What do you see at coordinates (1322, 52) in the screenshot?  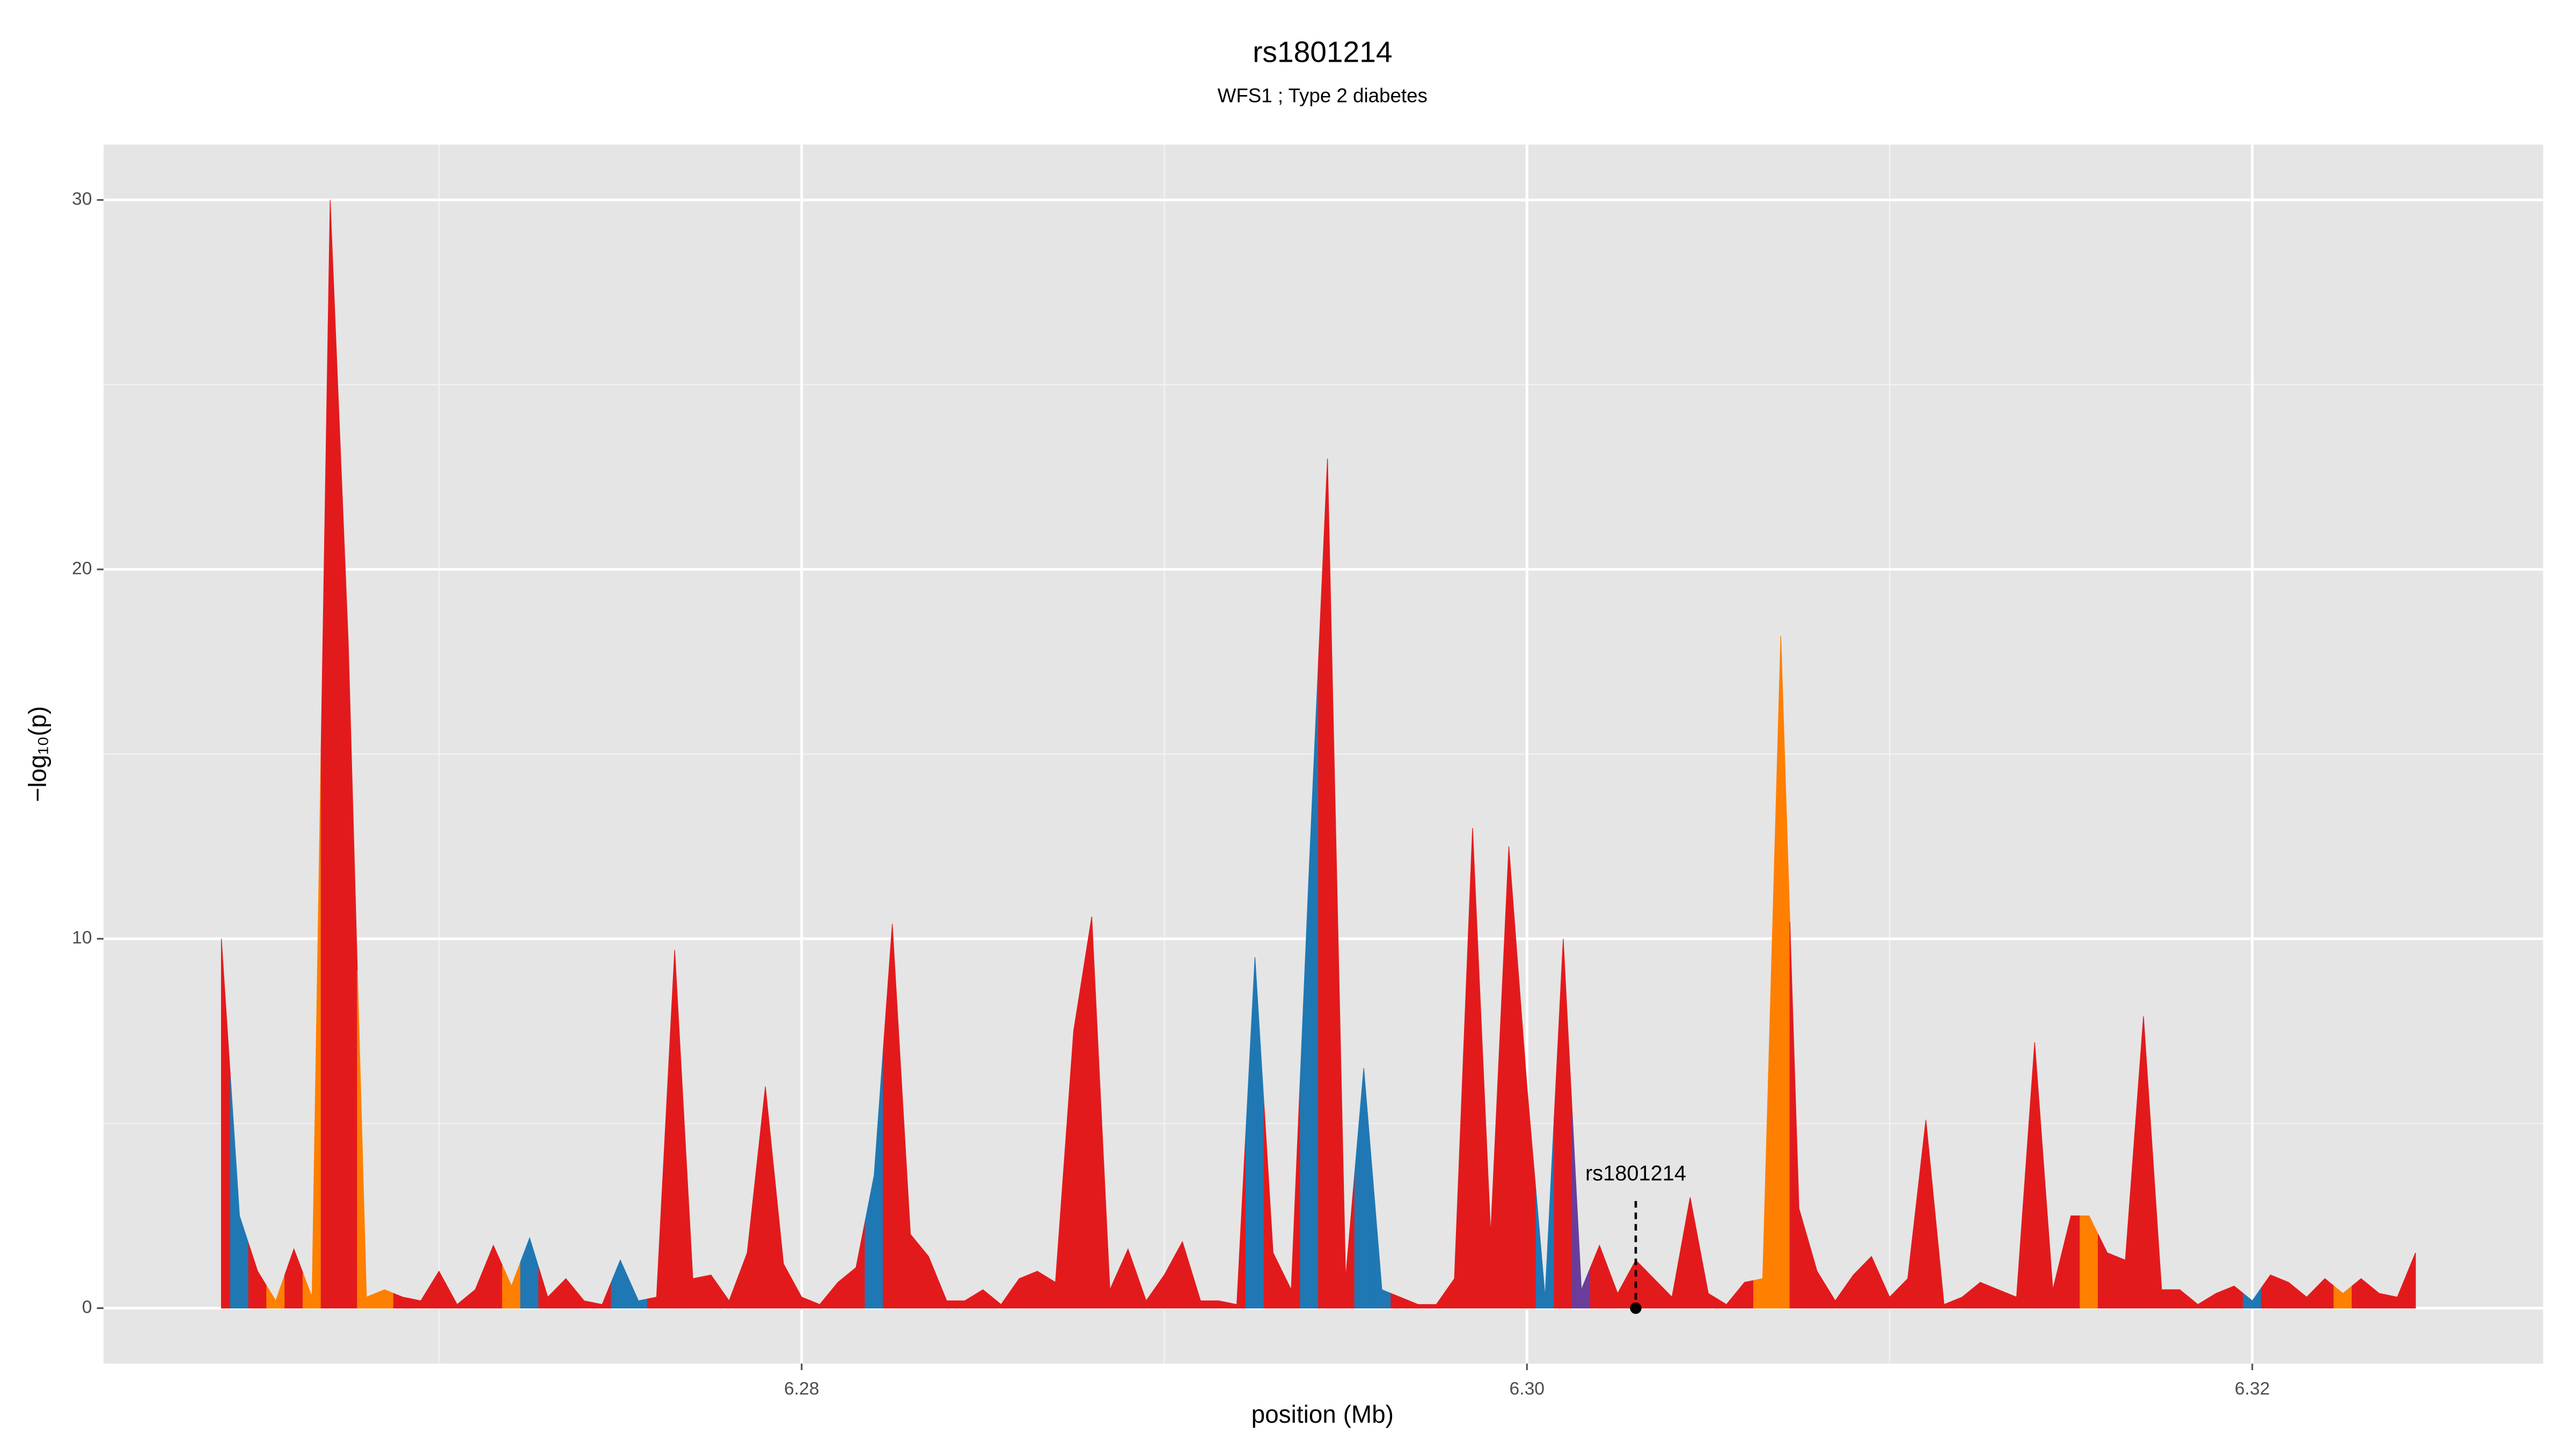 I see `chart-title: rs1801214` at bounding box center [1322, 52].